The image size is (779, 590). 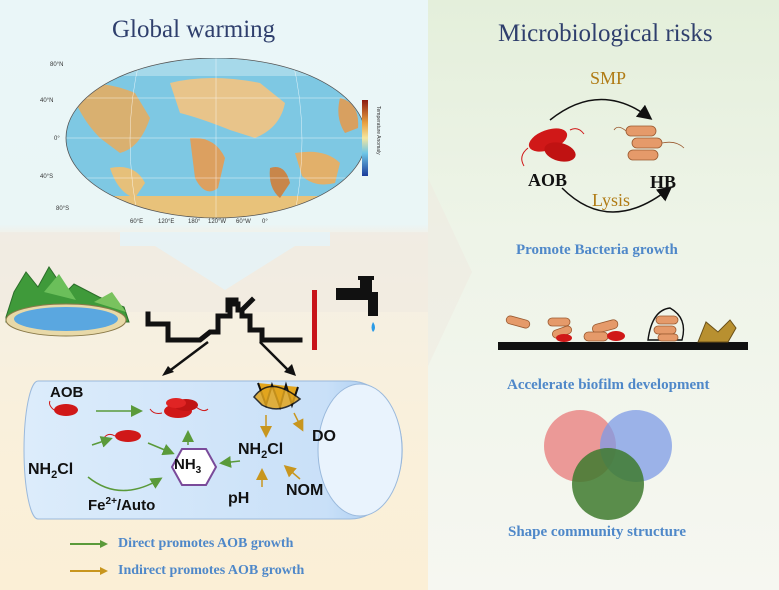 I want to click on aob-label-pipe: AOB, so click(x=67, y=392).